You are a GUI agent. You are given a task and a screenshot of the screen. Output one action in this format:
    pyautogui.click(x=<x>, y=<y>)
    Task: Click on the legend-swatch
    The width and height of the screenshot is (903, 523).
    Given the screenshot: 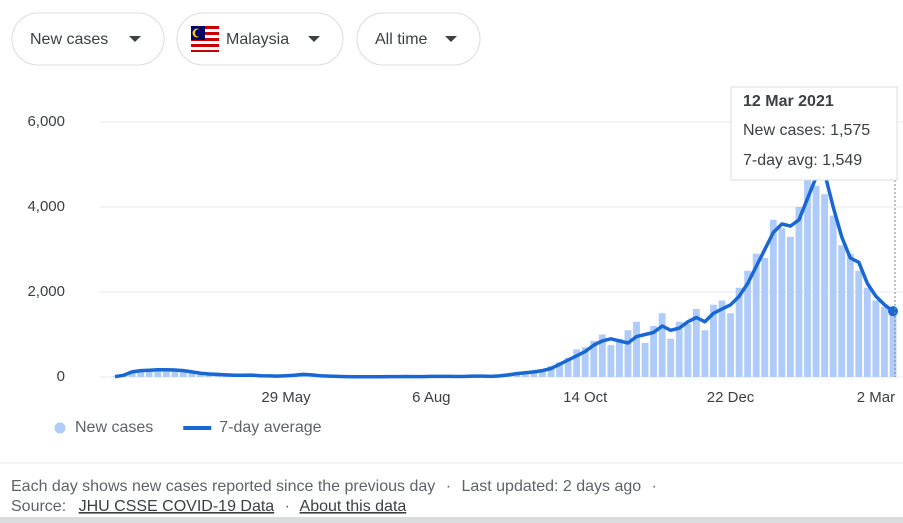 What is the action you would take?
    pyautogui.click(x=60, y=428)
    